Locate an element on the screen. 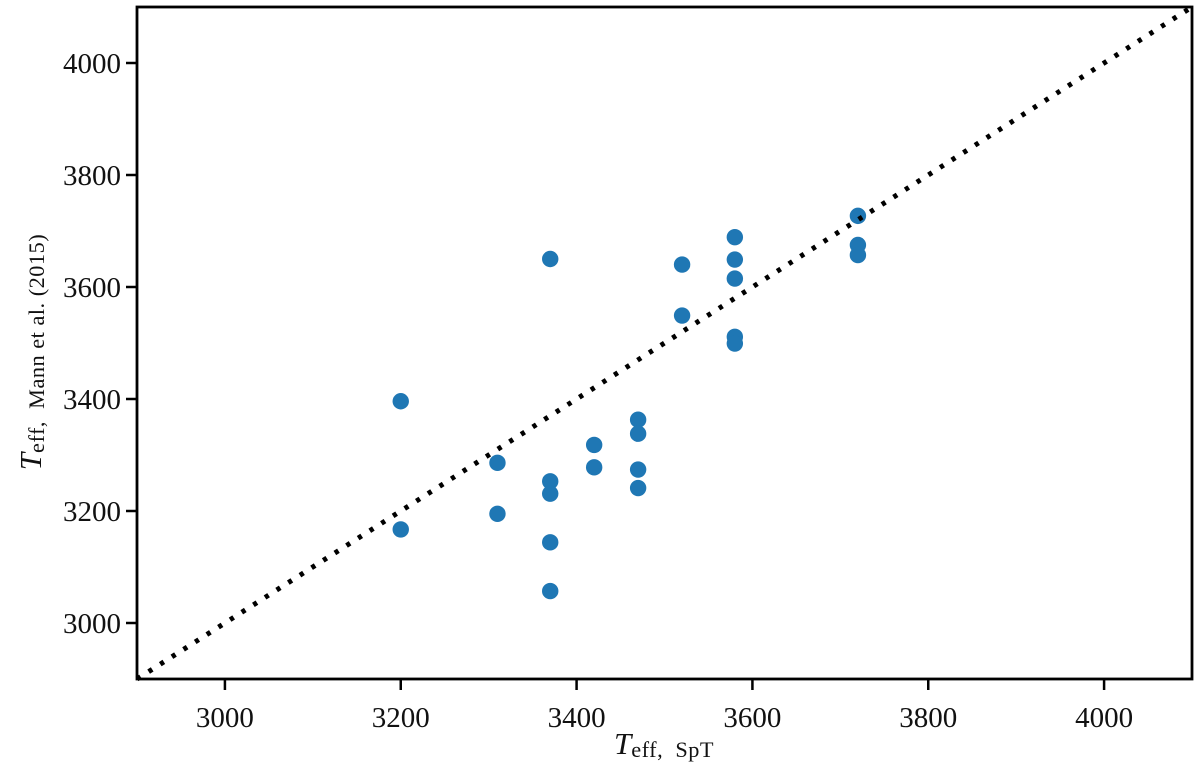 The width and height of the screenshot is (1200, 783). x-tick-label: 3200 is located at coordinates (401, 718).